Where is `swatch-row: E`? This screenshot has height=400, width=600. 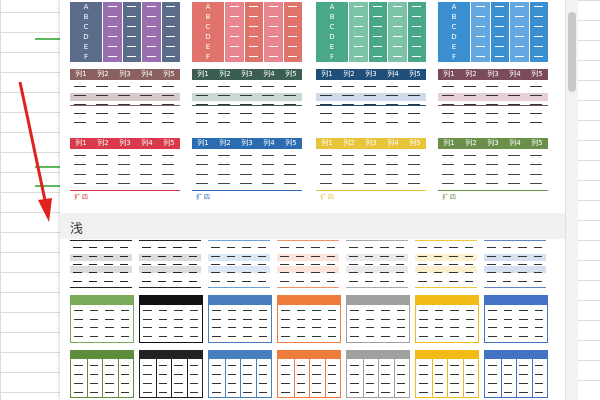
swatch-row: E is located at coordinates (371, 47).